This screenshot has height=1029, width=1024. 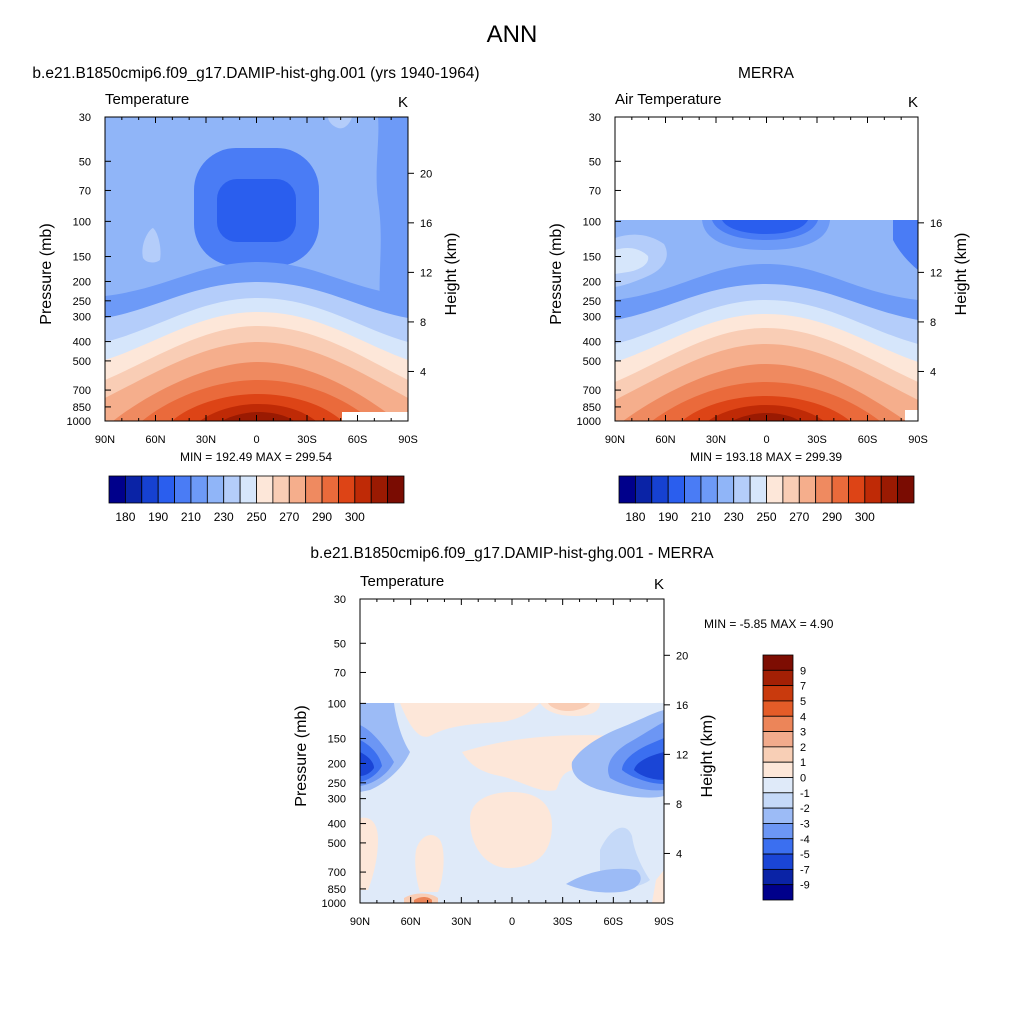 What do you see at coordinates (803, 779) in the screenshot?
I see `colorbar-label: 0` at bounding box center [803, 779].